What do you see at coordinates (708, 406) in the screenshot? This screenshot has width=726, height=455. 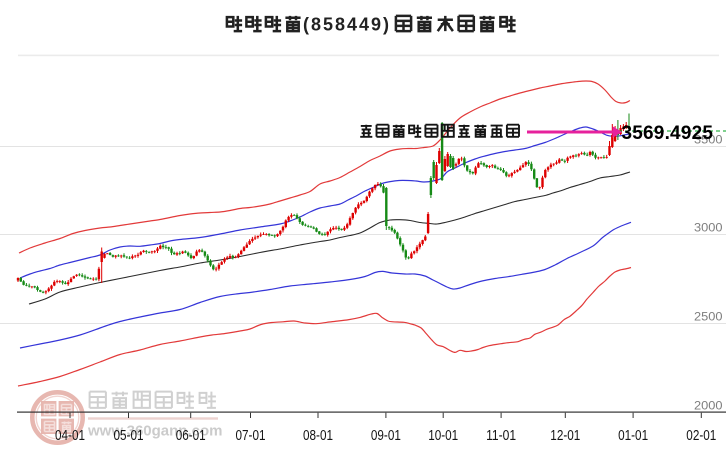 I see `svg-text: 2000` at bounding box center [708, 406].